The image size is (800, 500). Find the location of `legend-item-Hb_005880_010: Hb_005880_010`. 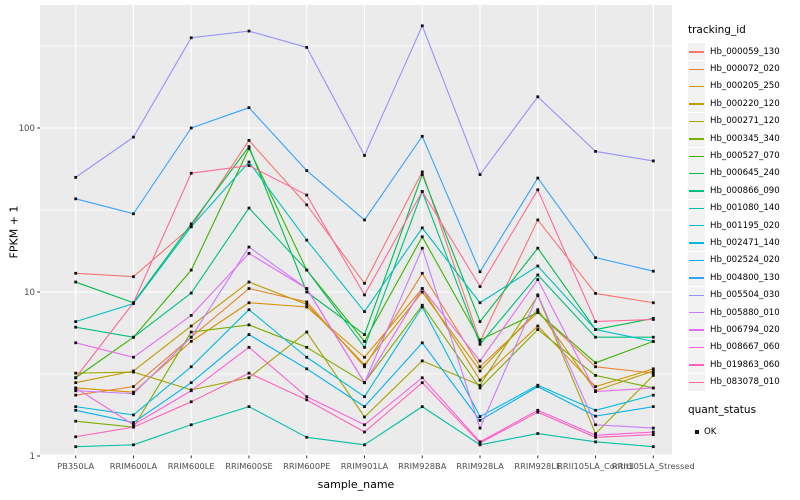

legend-item-Hb_005880_010: Hb_005880_010 is located at coordinates (743, 313).